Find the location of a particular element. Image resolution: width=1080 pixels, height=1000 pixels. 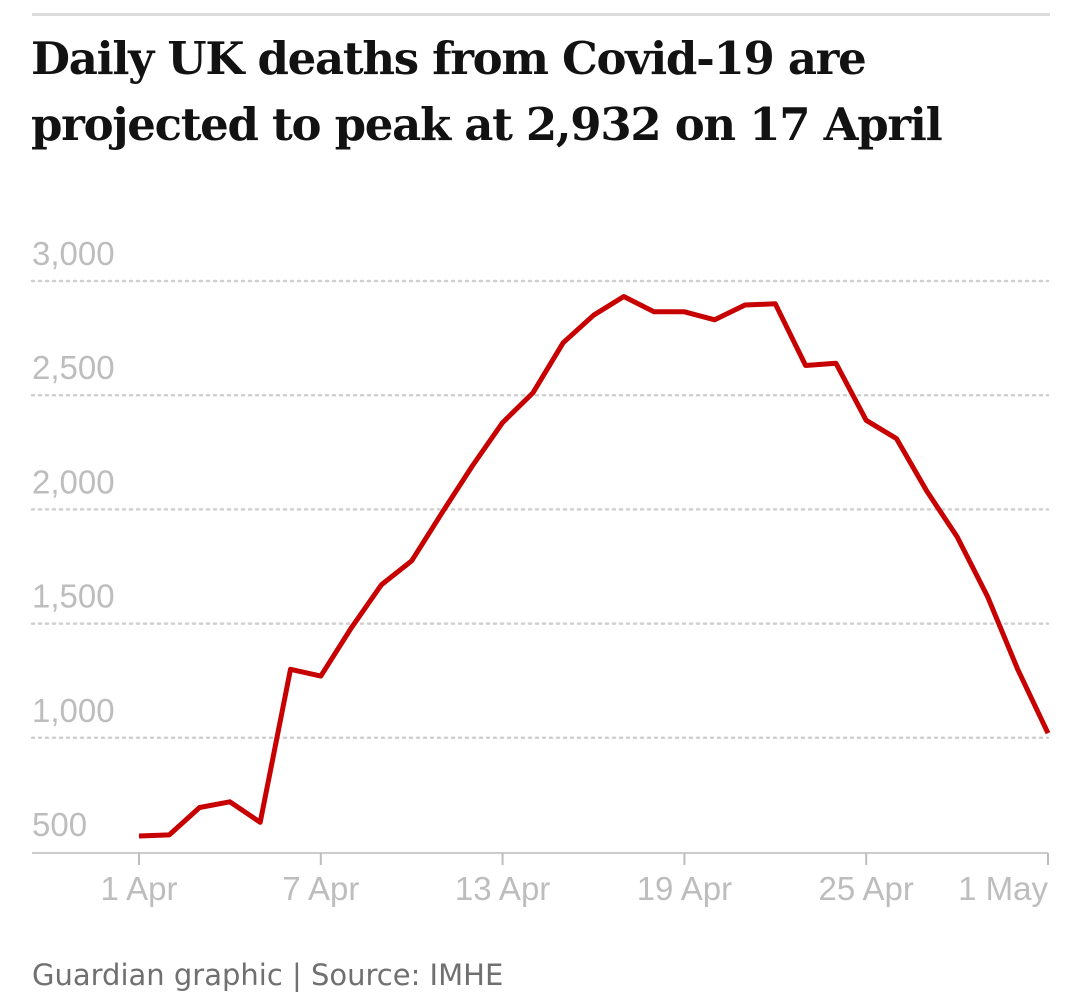

source-note: Guardian graphic | Source: IMHE is located at coordinates (268, 975).